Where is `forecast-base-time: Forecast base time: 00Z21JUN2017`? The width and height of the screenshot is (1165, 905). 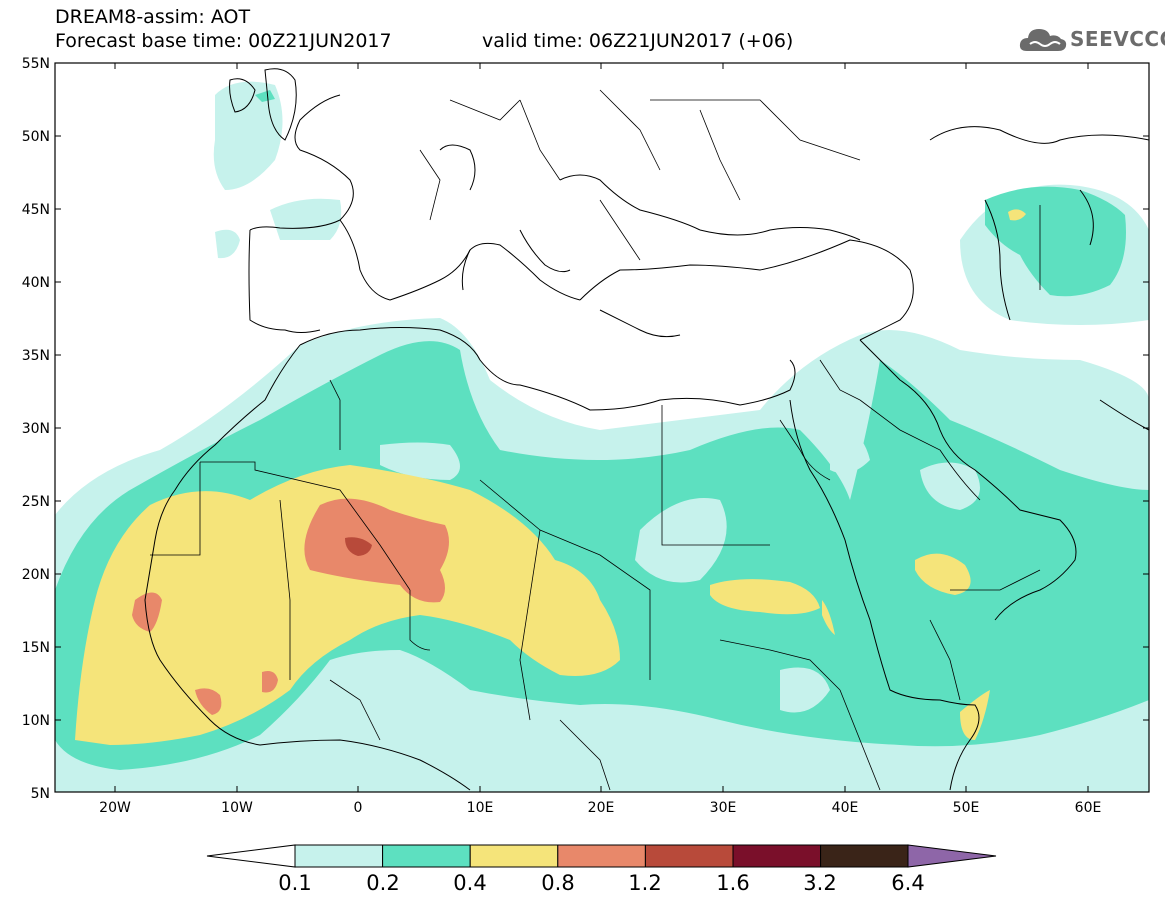 forecast-base-time: Forecast base time: 00Z21JUN2017 is located at coordinates (223, 41).